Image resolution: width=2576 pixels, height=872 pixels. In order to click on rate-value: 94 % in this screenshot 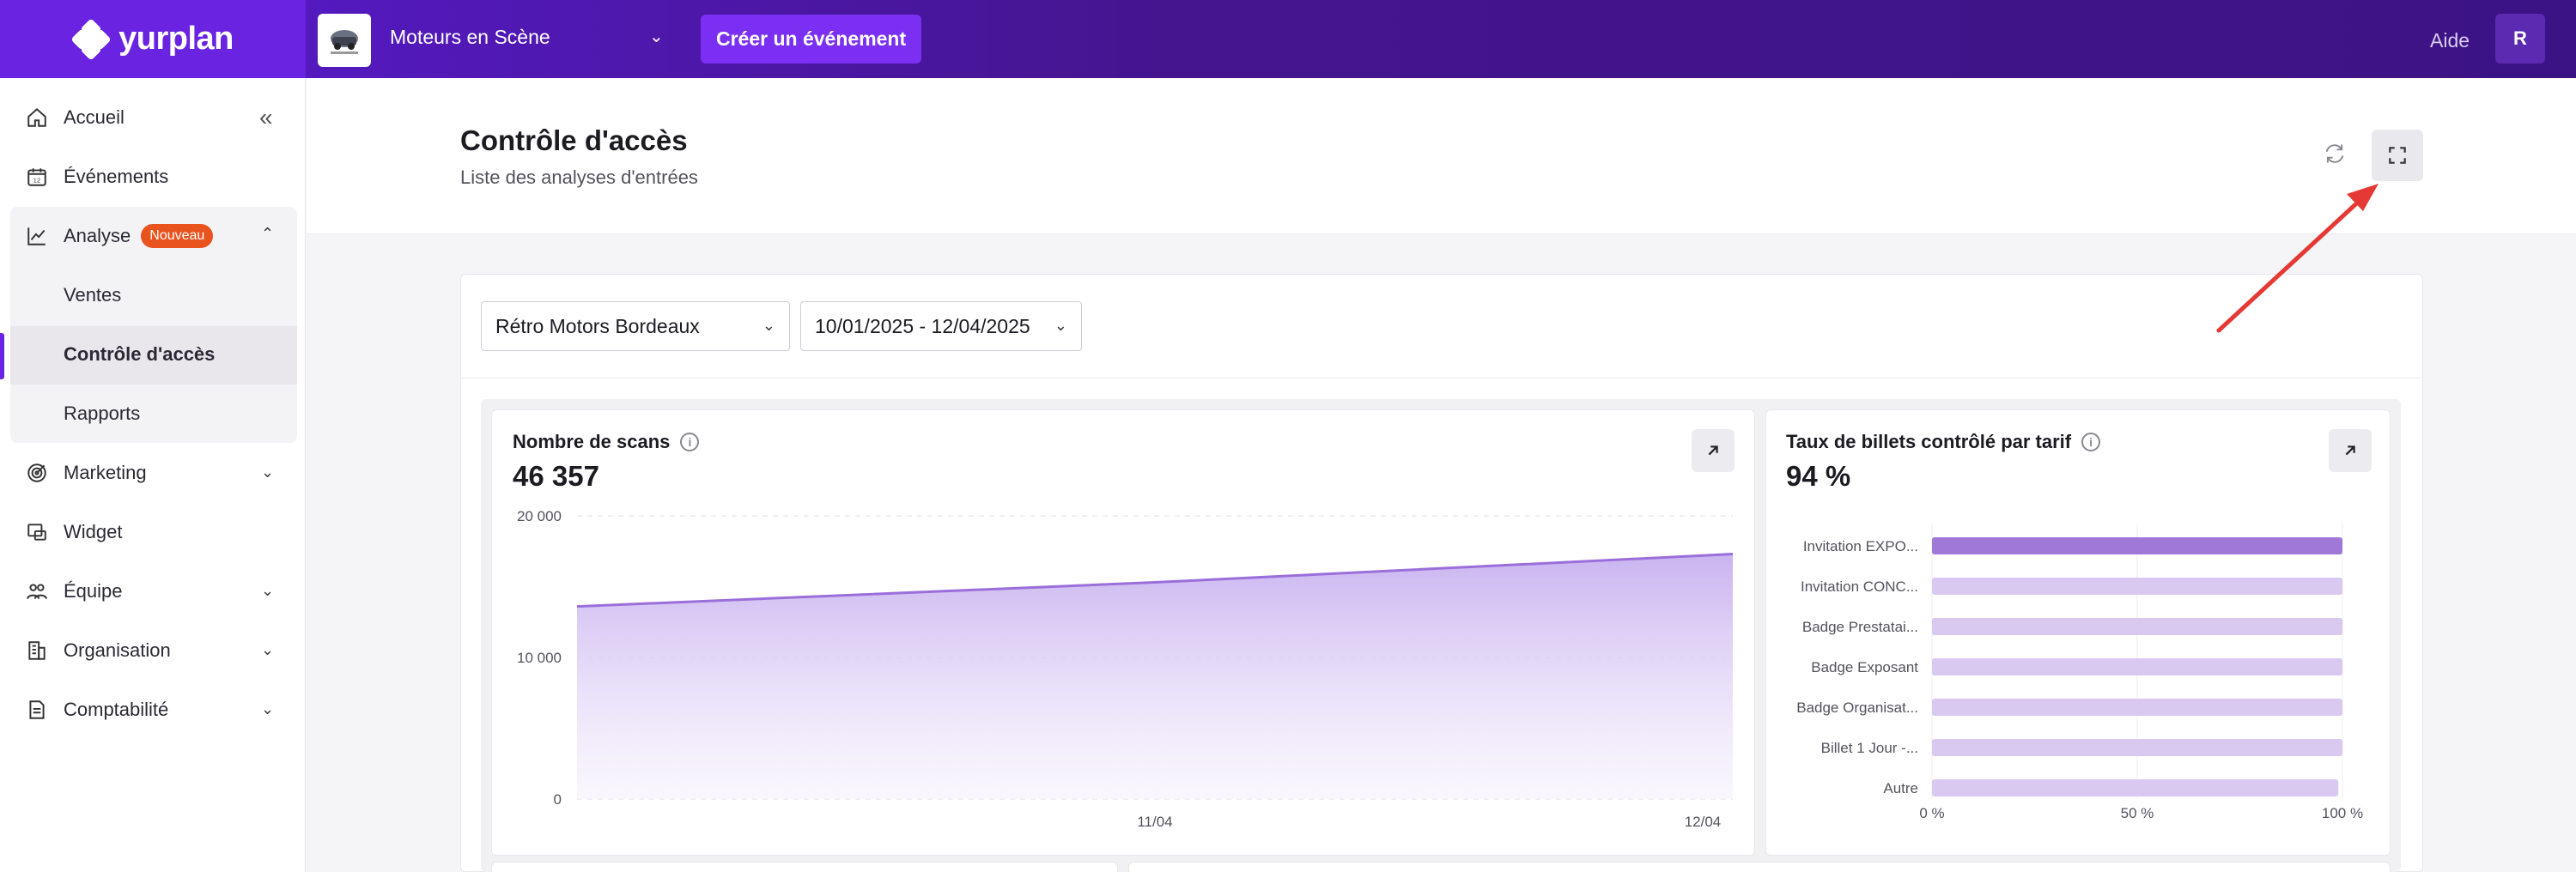, I will do `click(1819, 476)`.